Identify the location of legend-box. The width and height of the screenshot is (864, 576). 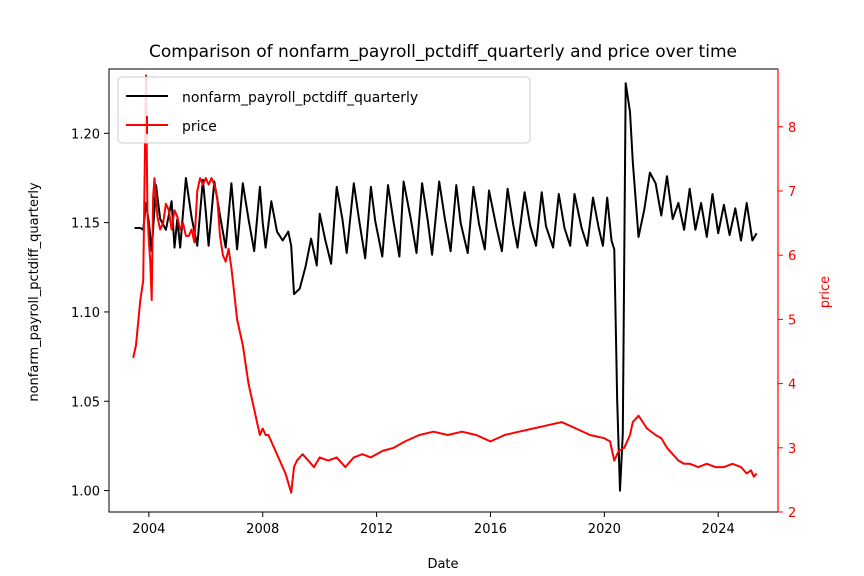
(324, 110).